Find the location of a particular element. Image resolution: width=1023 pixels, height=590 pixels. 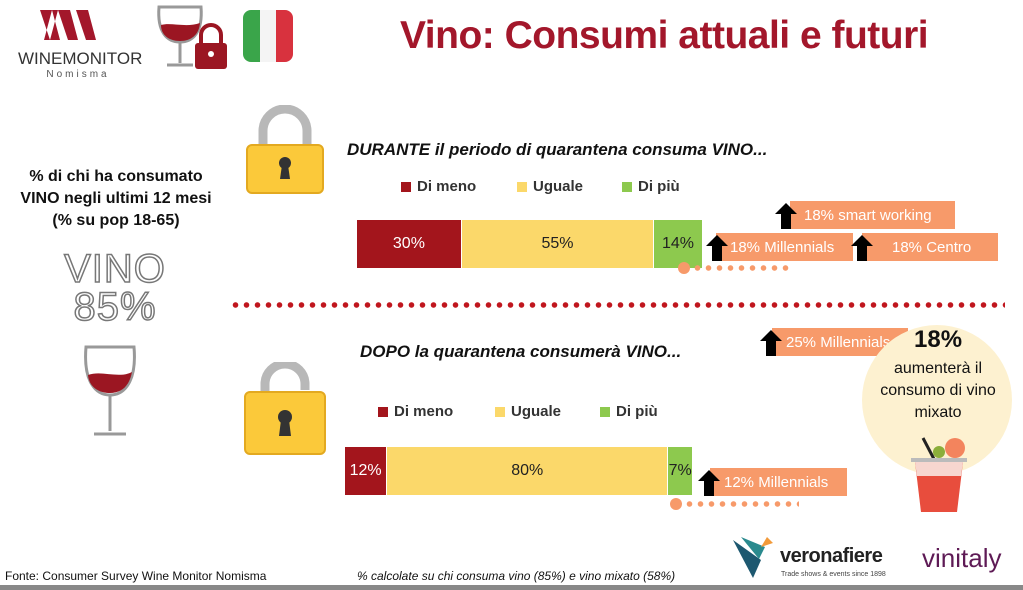

vino-label: VINO is located at coordinates (114, 269).